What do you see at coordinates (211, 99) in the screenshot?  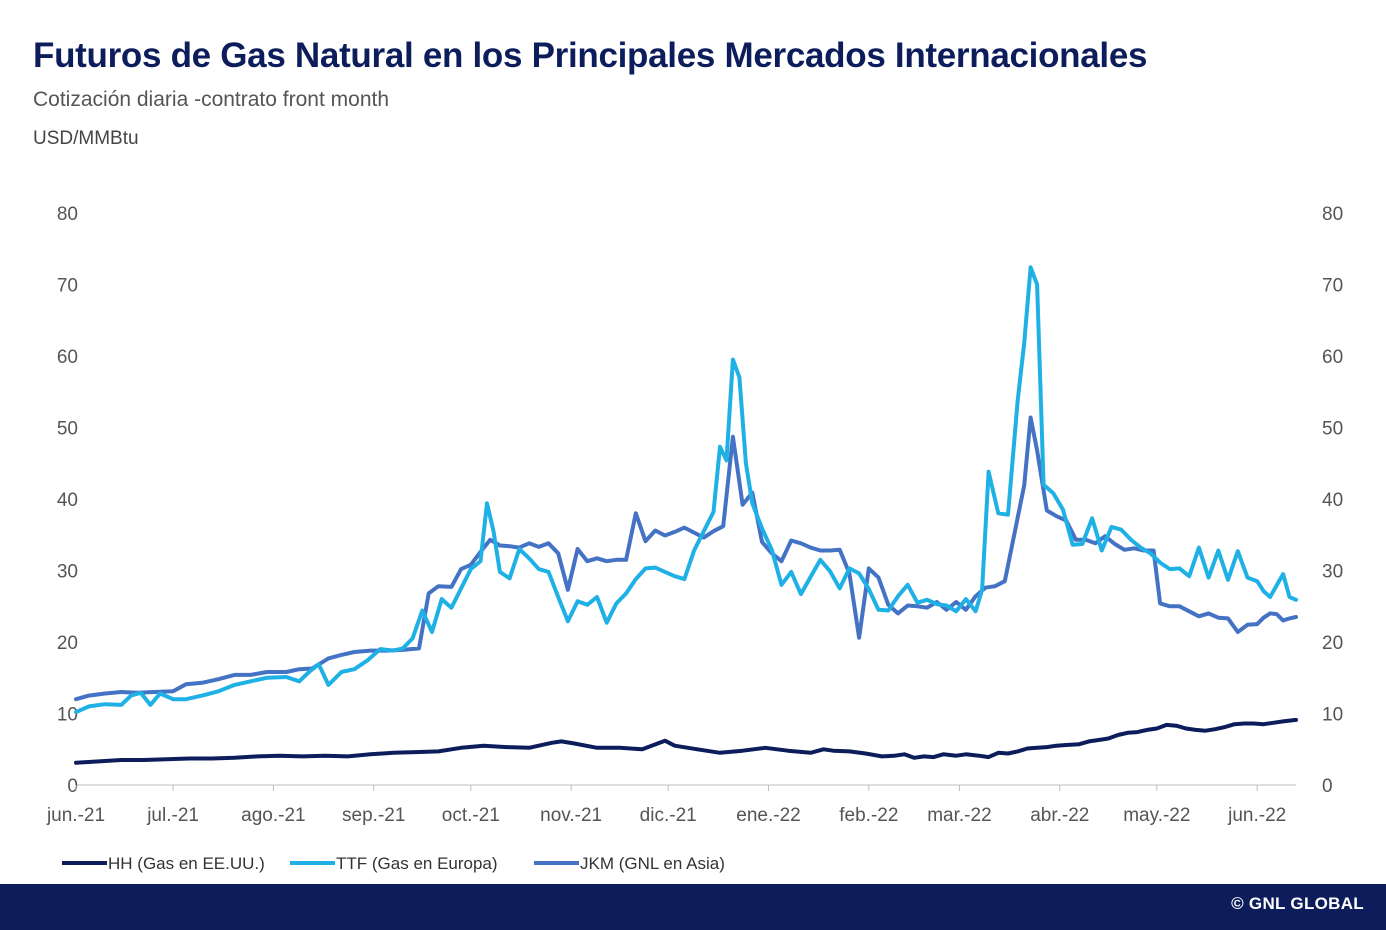 I see `chart-subtitle: Cotización diaria -contrato front month` at bounding box center [211, 99].